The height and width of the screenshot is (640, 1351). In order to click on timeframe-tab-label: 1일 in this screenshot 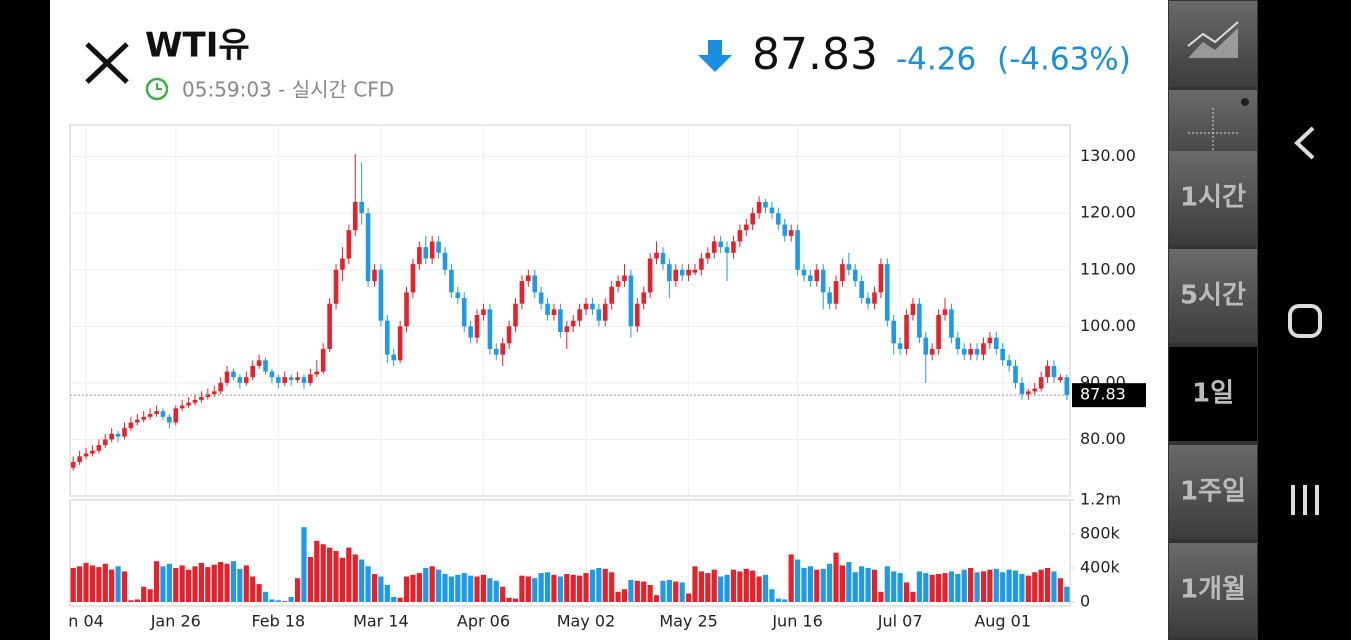, I will do `click(1213, 394)`.